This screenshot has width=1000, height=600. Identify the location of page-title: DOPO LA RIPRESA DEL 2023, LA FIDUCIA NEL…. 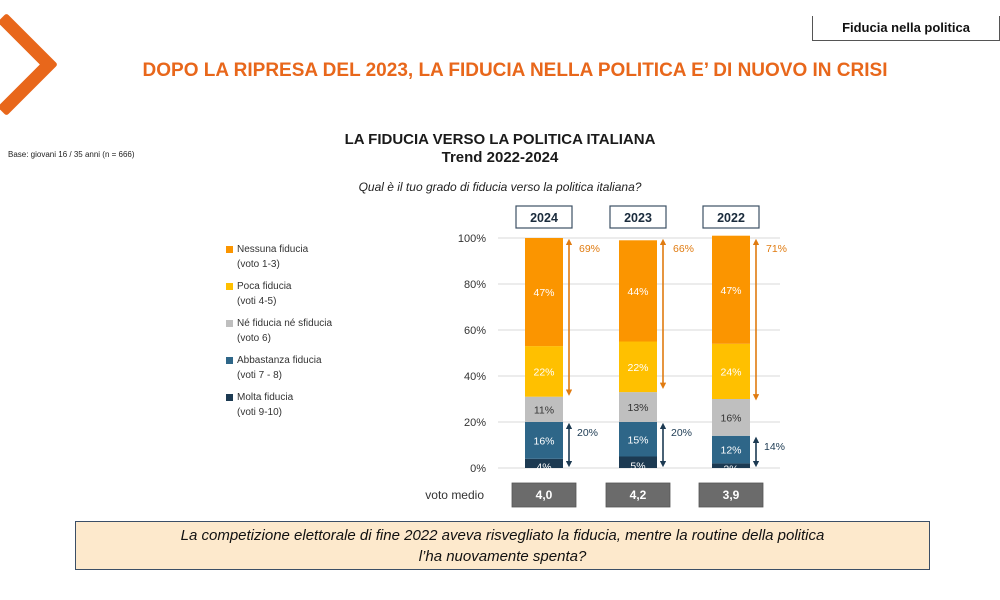
(515, 70).